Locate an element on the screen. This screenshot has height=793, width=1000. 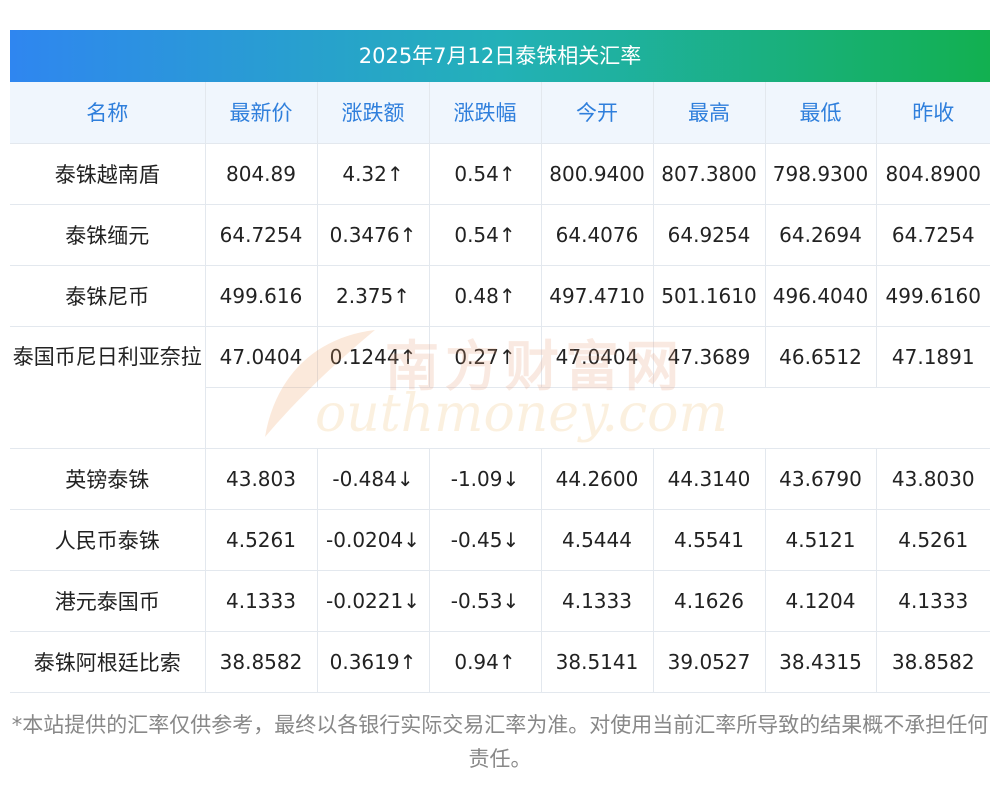
cell-prev-close: 804.8900 is located at coordinates (933, 174).